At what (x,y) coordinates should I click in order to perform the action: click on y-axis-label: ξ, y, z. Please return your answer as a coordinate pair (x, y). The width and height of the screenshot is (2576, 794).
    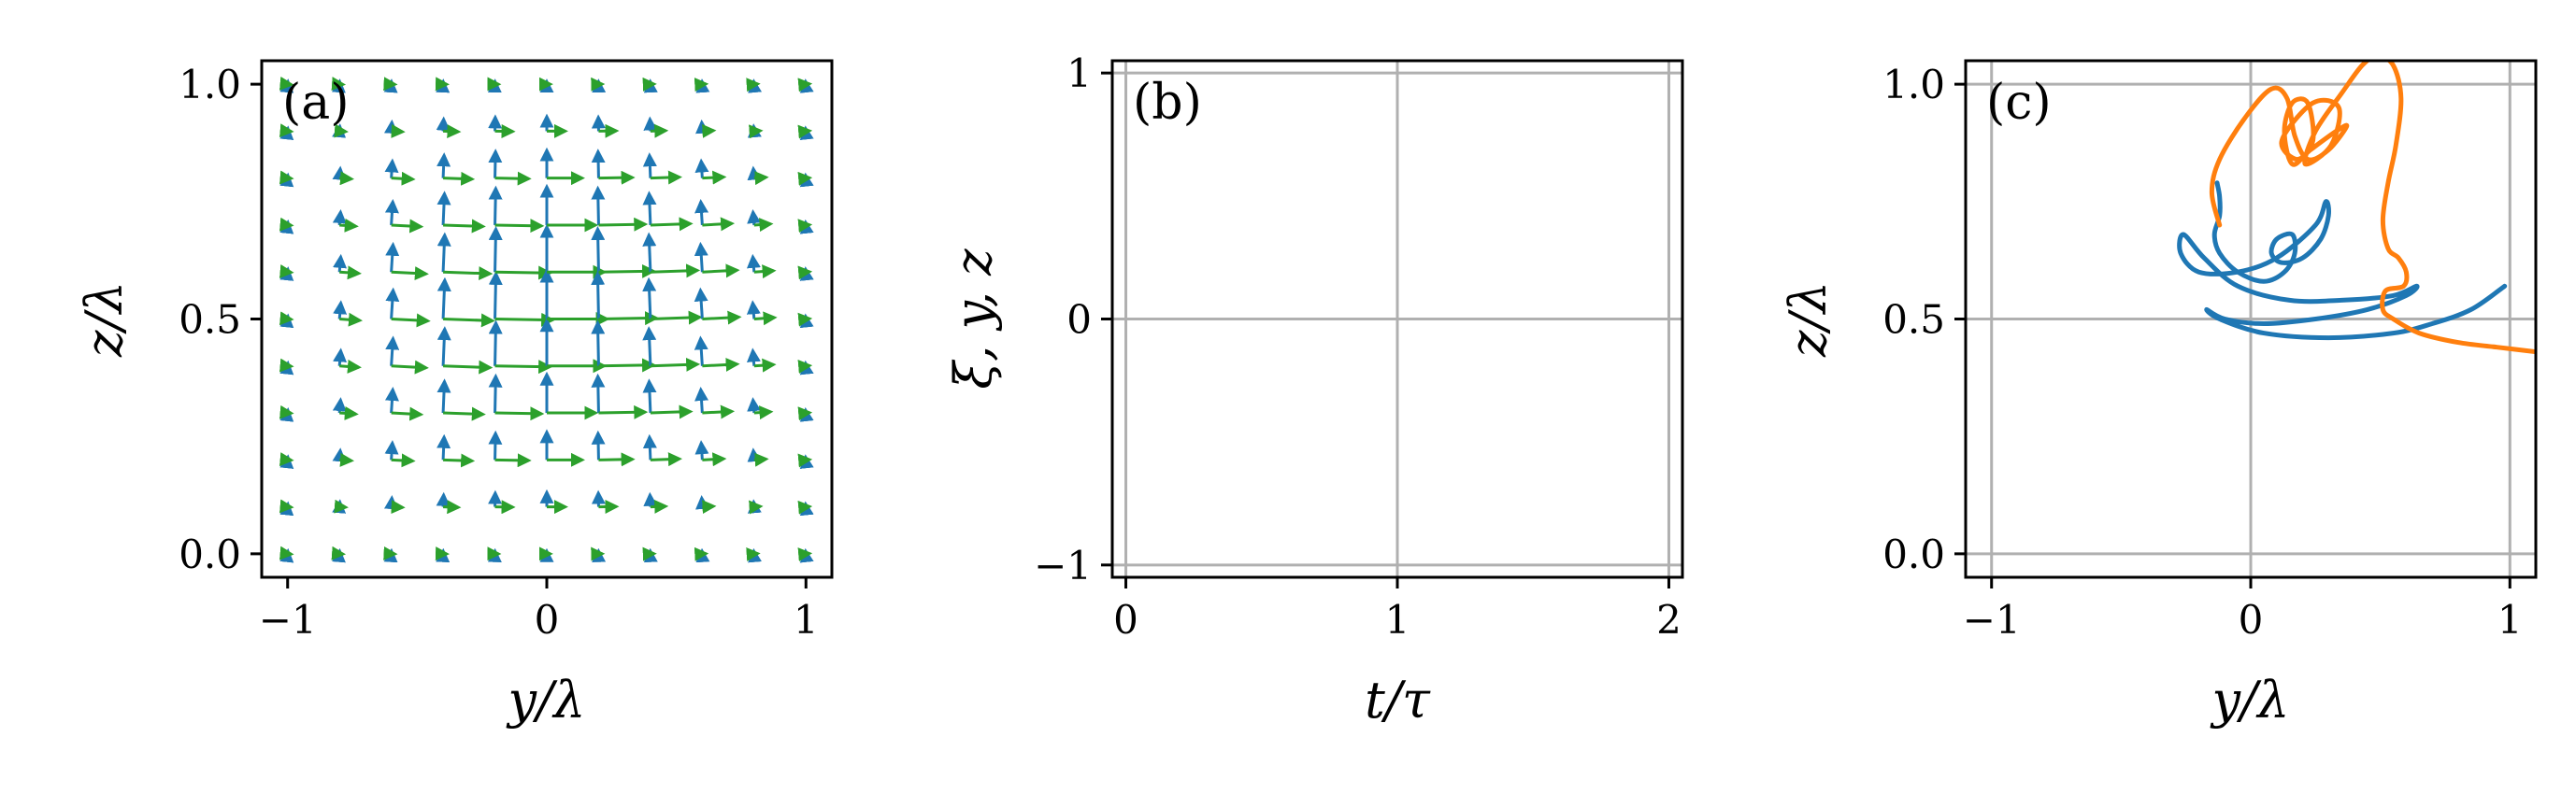
    Looking at the image, I should click on (973, 319).